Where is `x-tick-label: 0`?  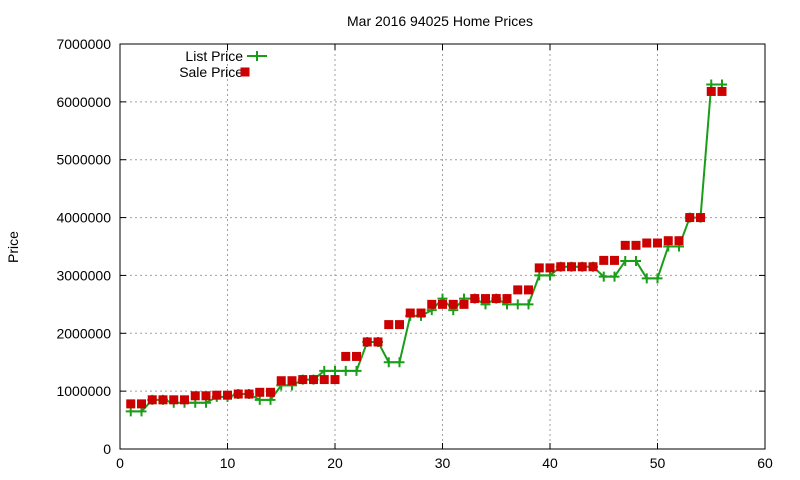
x-tick-label: 0 is located at coordinates (120, 463).